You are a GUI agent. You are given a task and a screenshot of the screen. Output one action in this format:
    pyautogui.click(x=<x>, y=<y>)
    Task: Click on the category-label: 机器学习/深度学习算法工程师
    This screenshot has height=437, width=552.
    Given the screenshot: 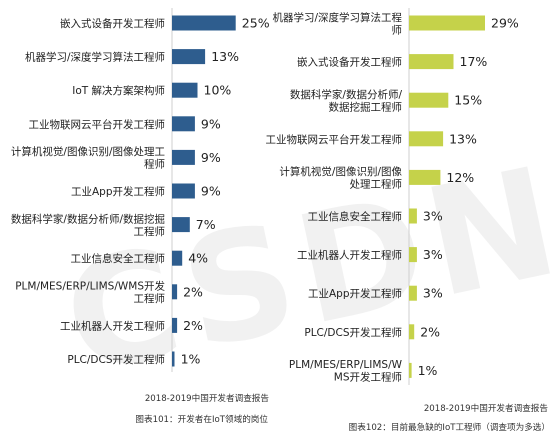 What is the action you would take?
    pyautogui.click(x=95, y=57)
    